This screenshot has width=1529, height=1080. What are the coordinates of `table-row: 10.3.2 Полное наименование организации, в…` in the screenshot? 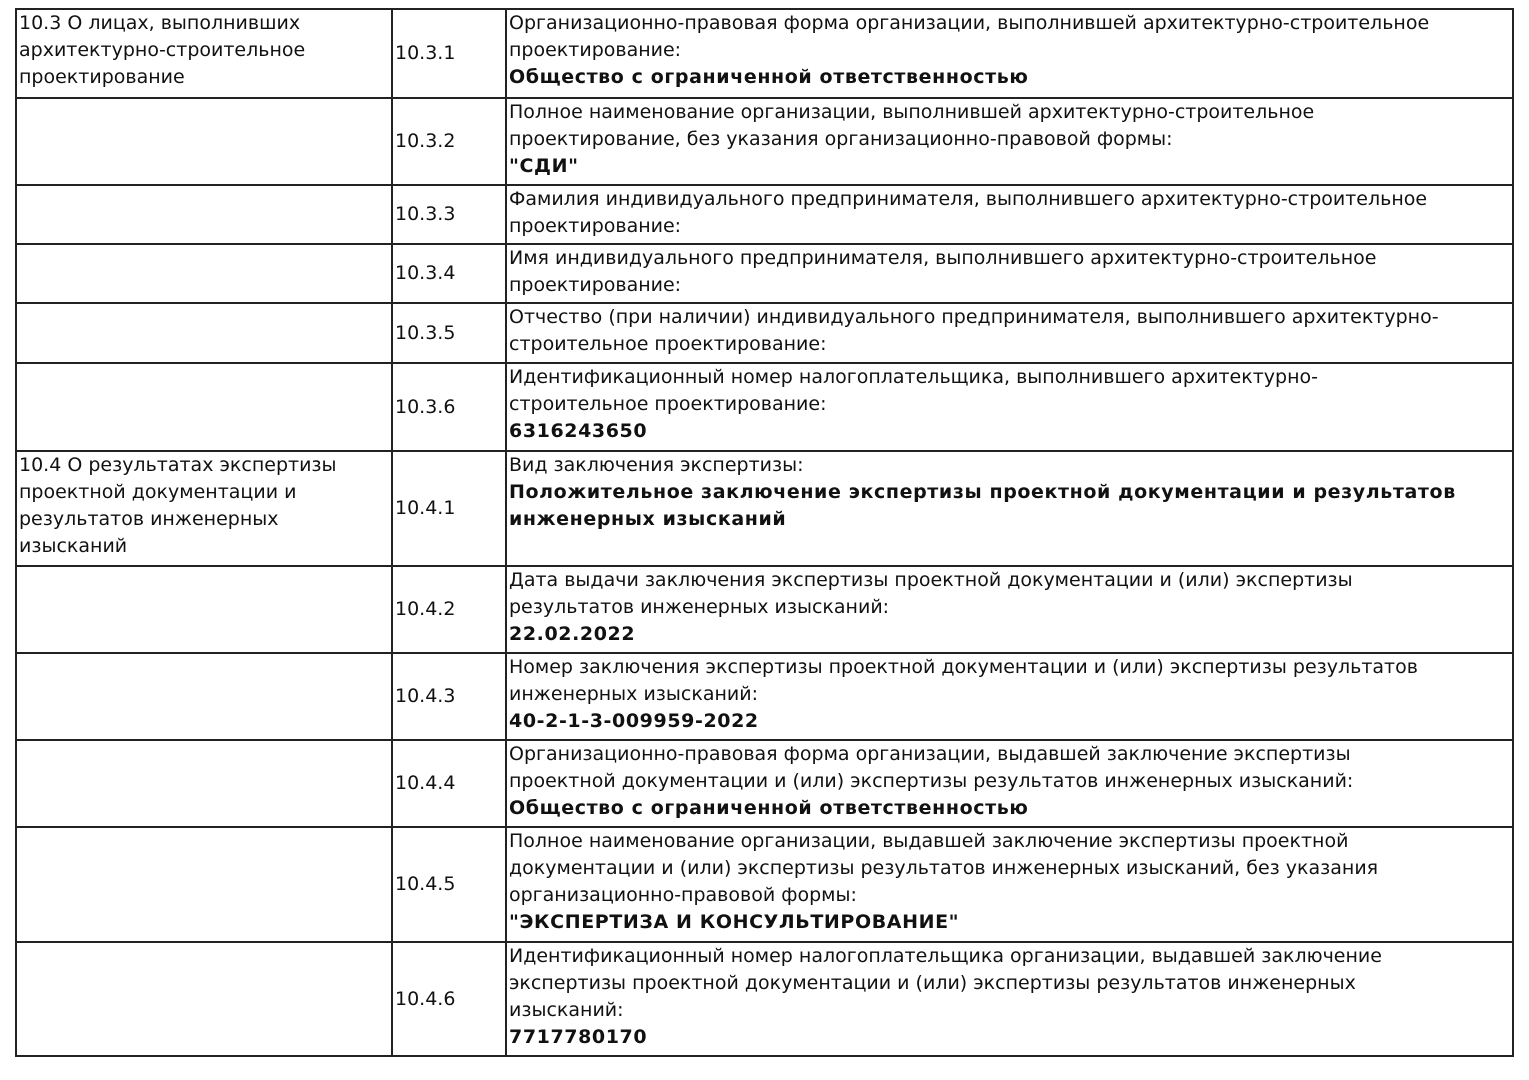 It's located at (764, 141).